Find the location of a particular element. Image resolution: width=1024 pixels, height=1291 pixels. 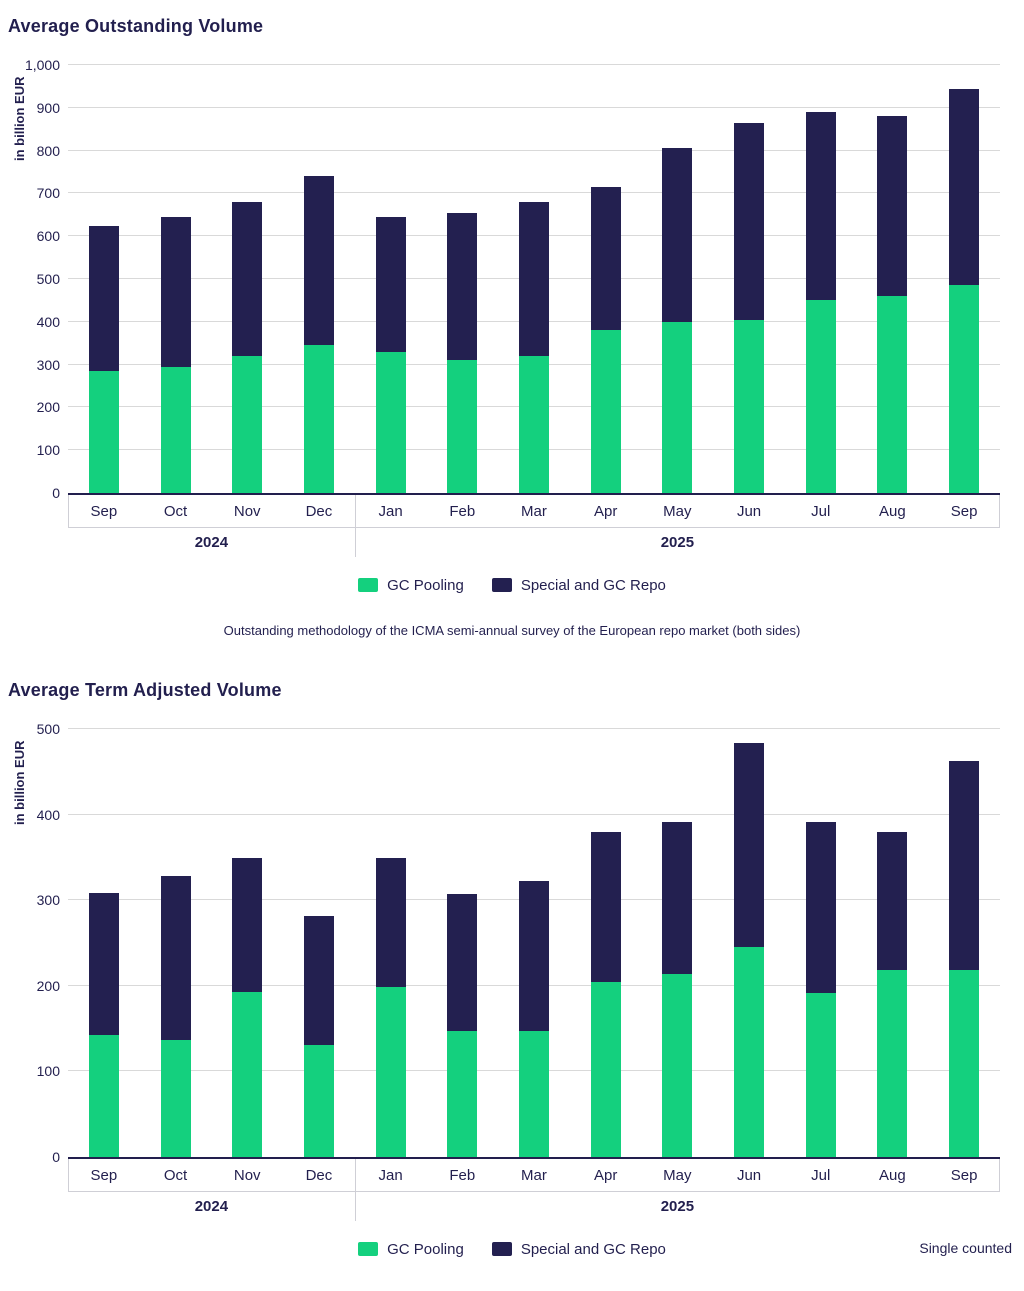

y-tick-label: 600 is located at coordinates (48, 236).